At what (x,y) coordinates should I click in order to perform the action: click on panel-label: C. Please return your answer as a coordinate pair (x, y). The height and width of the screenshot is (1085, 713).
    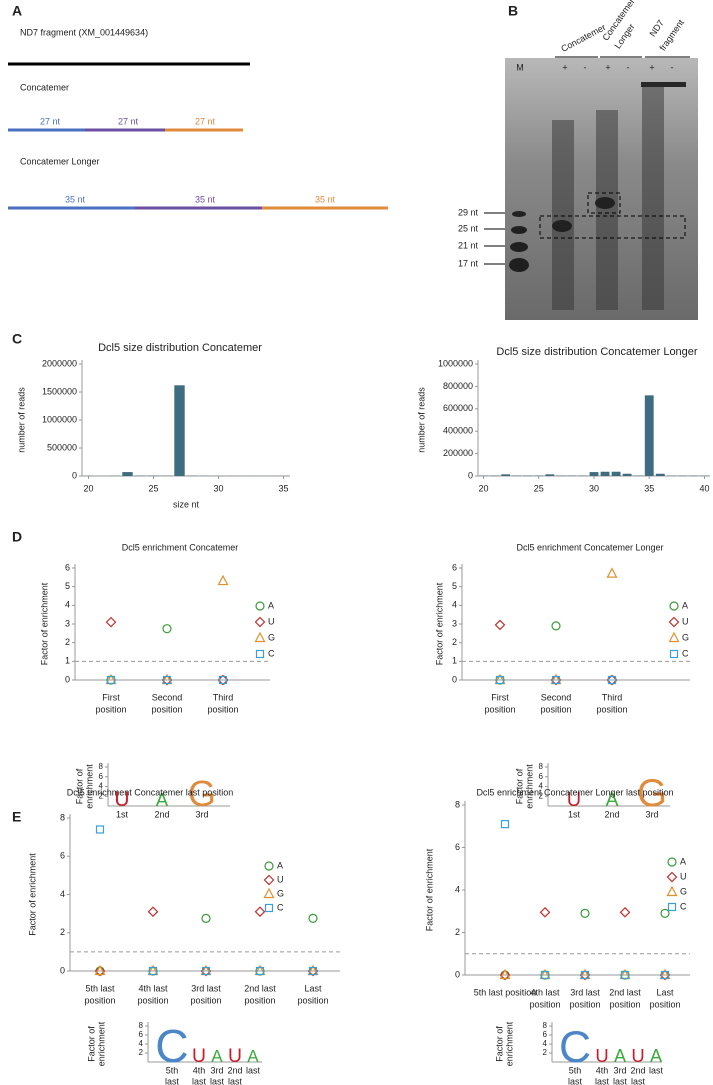
    Looking at the image, I should click on (17, 339).